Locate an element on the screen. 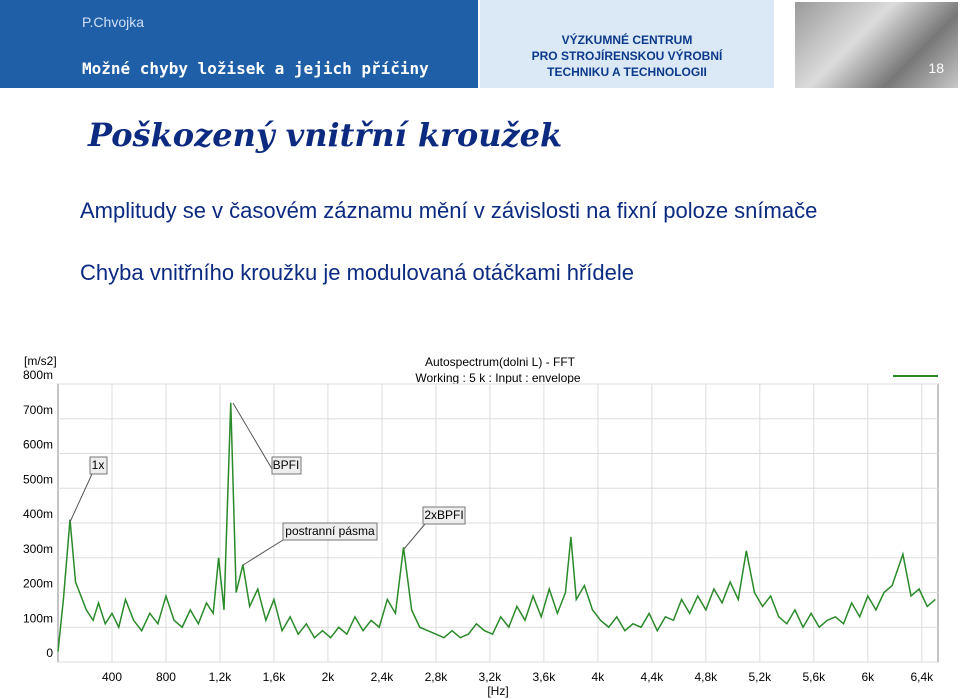 This screenshot has width=960, height=699. x-tick-label: 4,4k is located at coordinates (653, 677).